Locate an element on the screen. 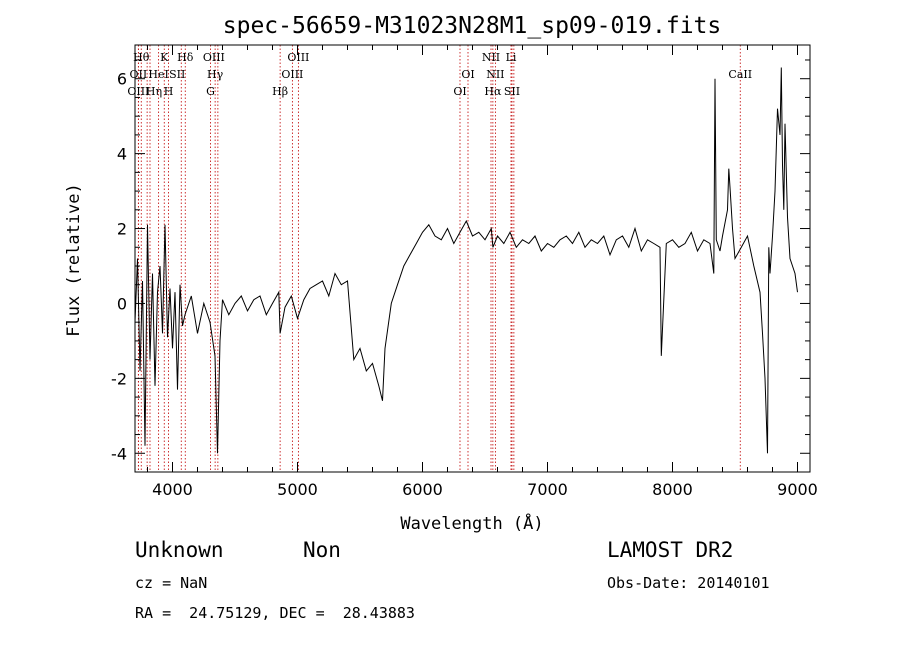 The height and width of the screenshot is (649, 900). marker-label-16: OI is located at coordinates (459, 91).